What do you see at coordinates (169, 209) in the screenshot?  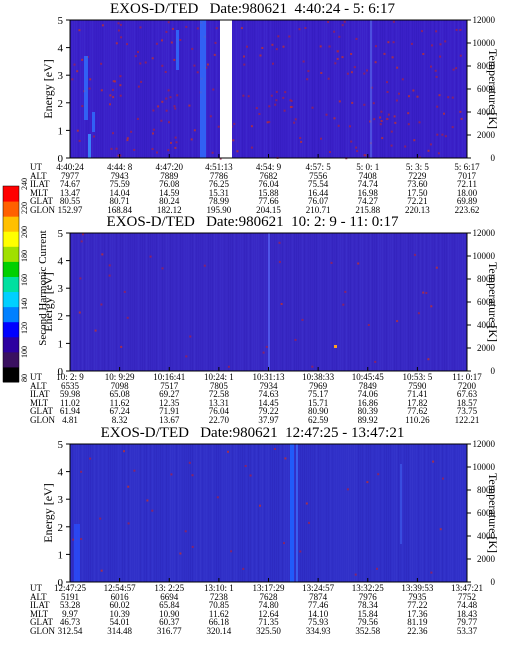 I see `ephemeris-value: 182.12` at bounding box center [169, 209].